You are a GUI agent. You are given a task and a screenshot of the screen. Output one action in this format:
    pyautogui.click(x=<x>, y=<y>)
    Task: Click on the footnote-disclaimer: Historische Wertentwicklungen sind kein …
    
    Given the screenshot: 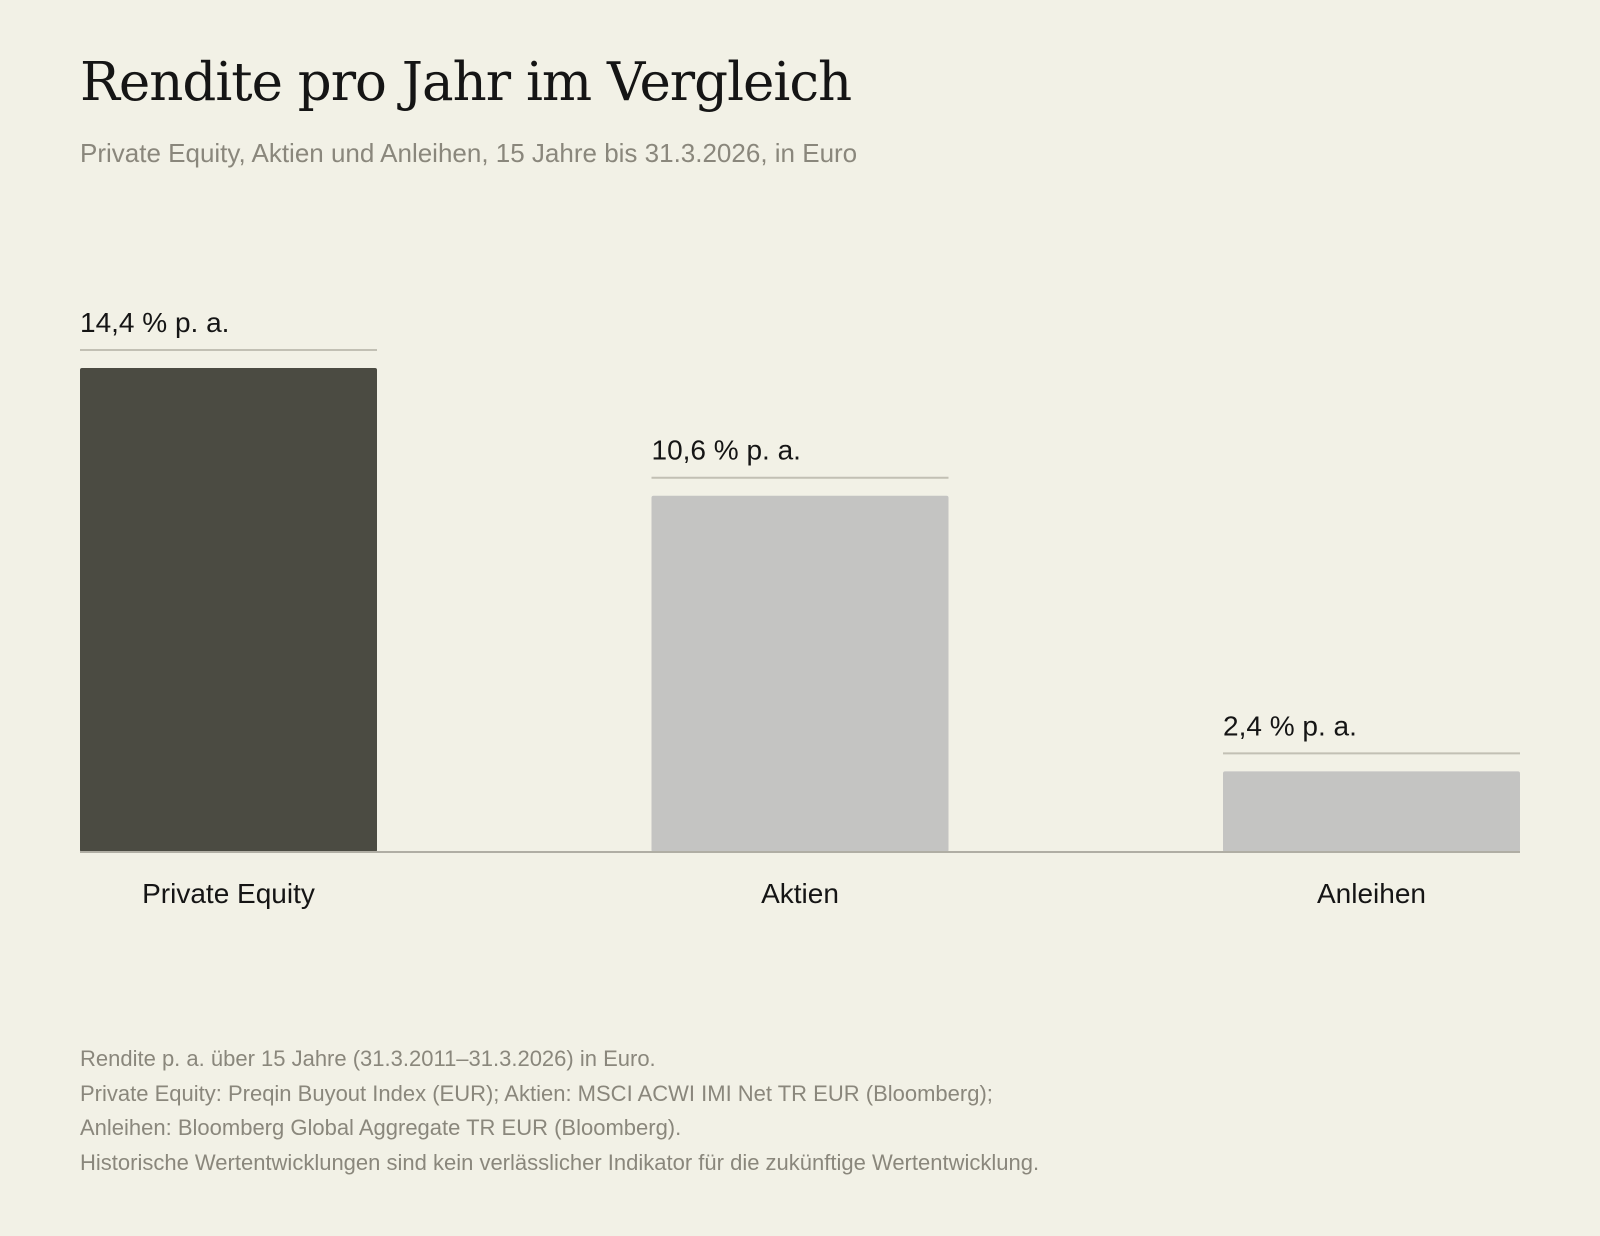 What is the action you would take?
    pyautogui.click(x=560, y=1162)
    